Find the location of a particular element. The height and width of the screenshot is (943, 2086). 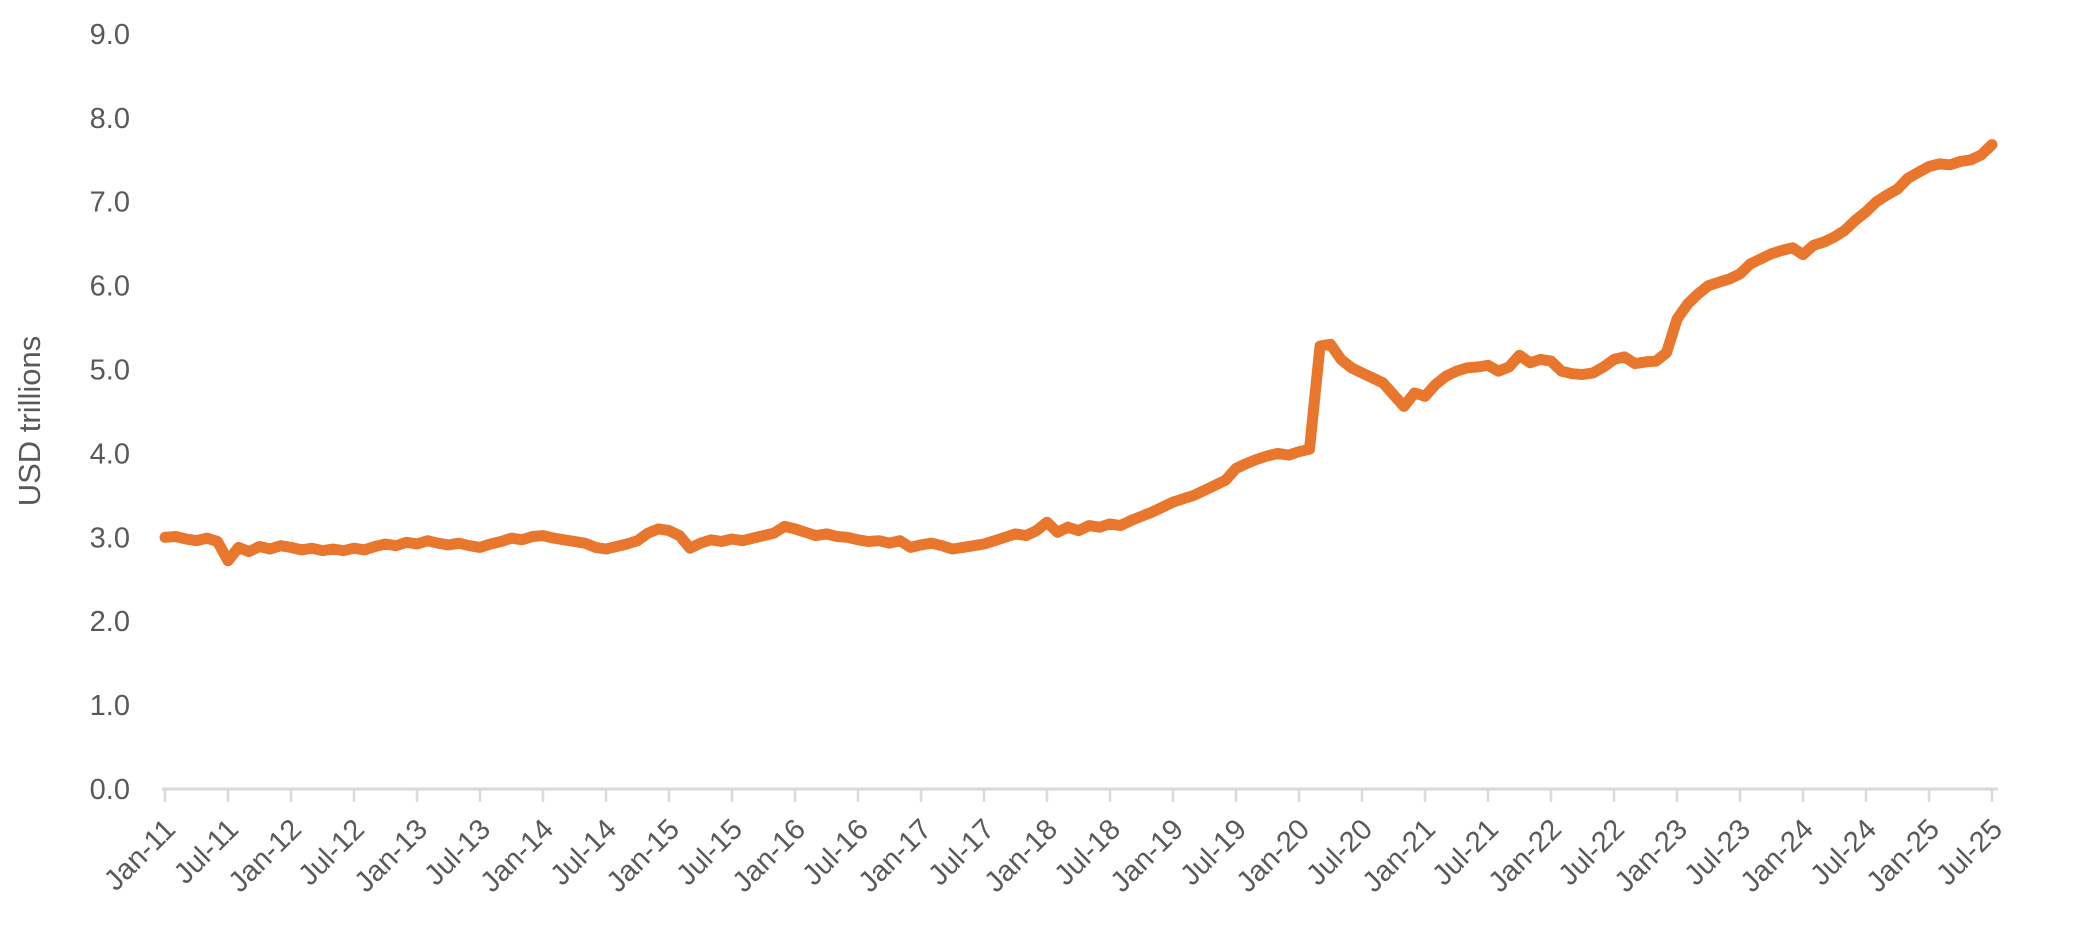

y-tick-label: 2.0 is located at coordinates (110, 622).